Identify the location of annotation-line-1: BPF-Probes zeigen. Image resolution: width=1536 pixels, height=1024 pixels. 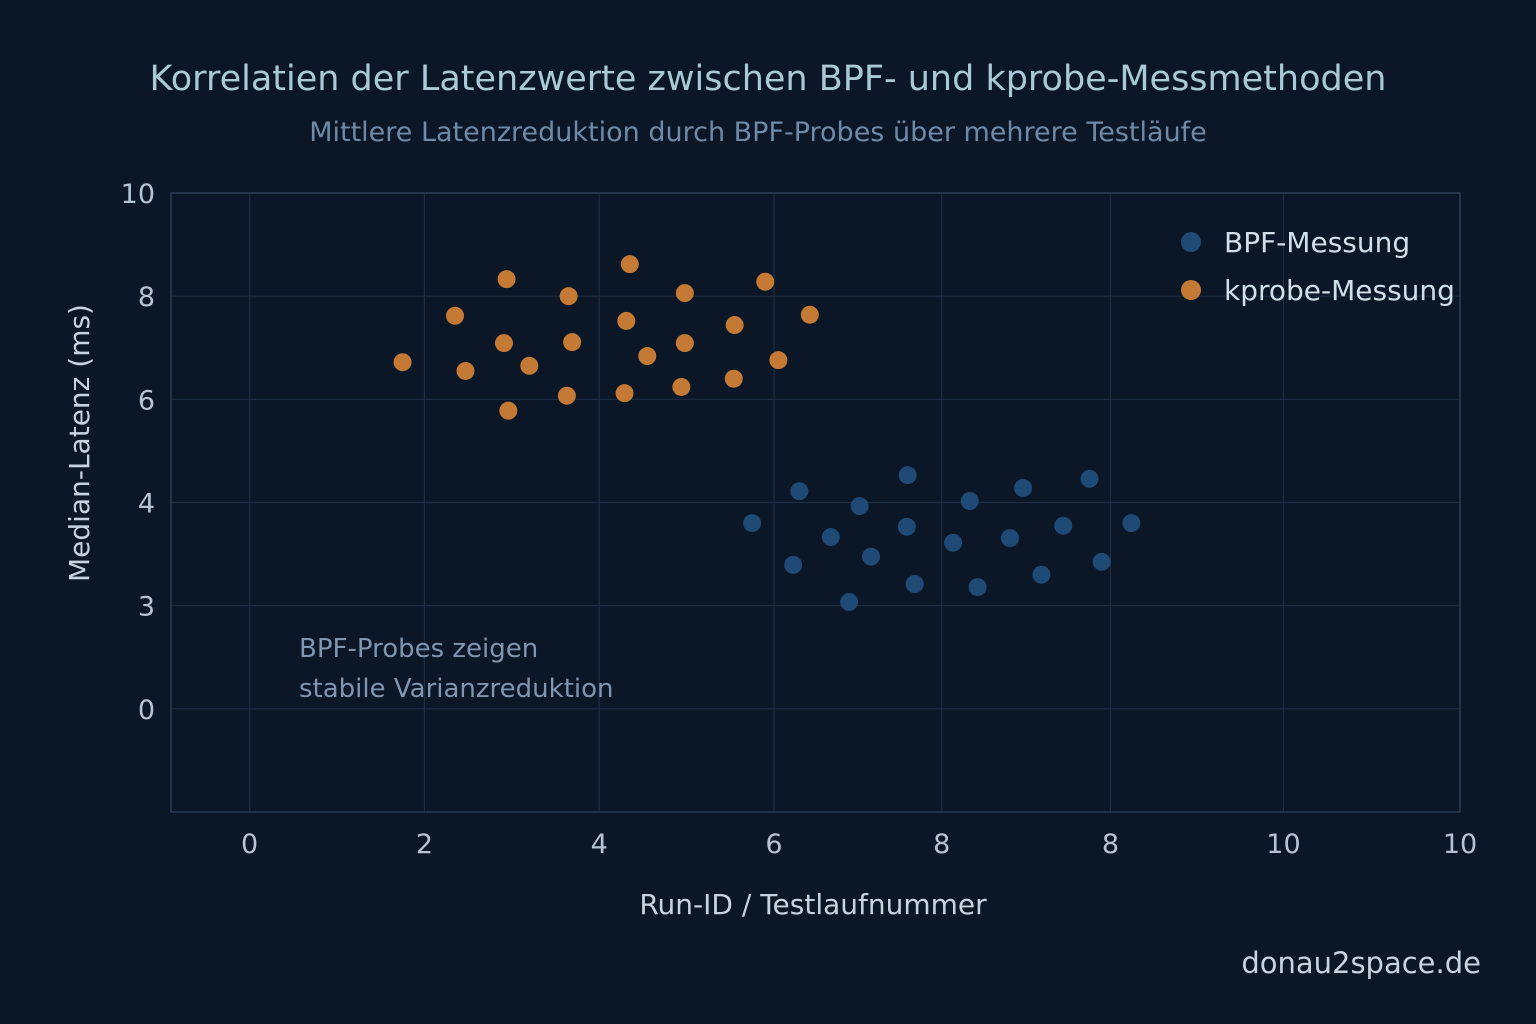
(418, 649).